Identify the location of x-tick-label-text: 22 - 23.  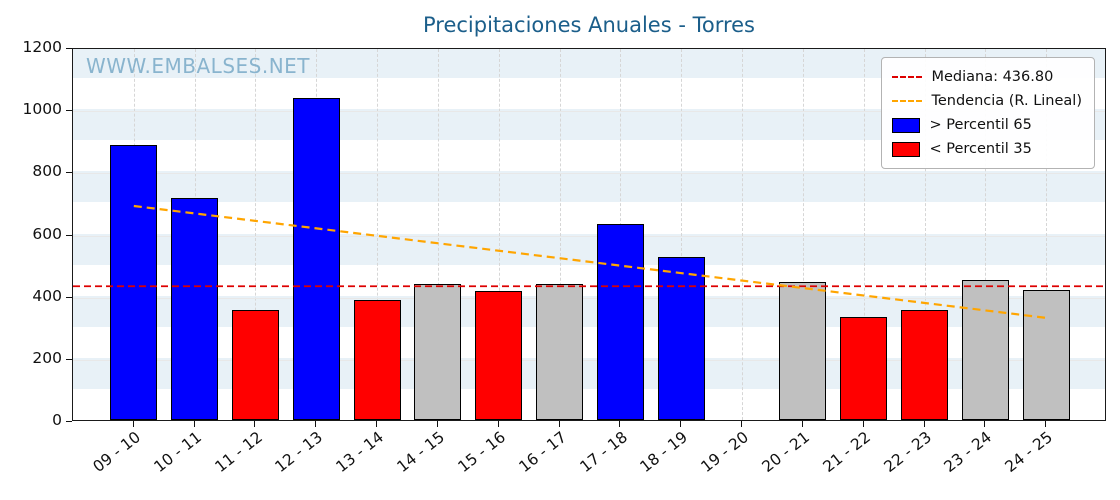
(907, 452).